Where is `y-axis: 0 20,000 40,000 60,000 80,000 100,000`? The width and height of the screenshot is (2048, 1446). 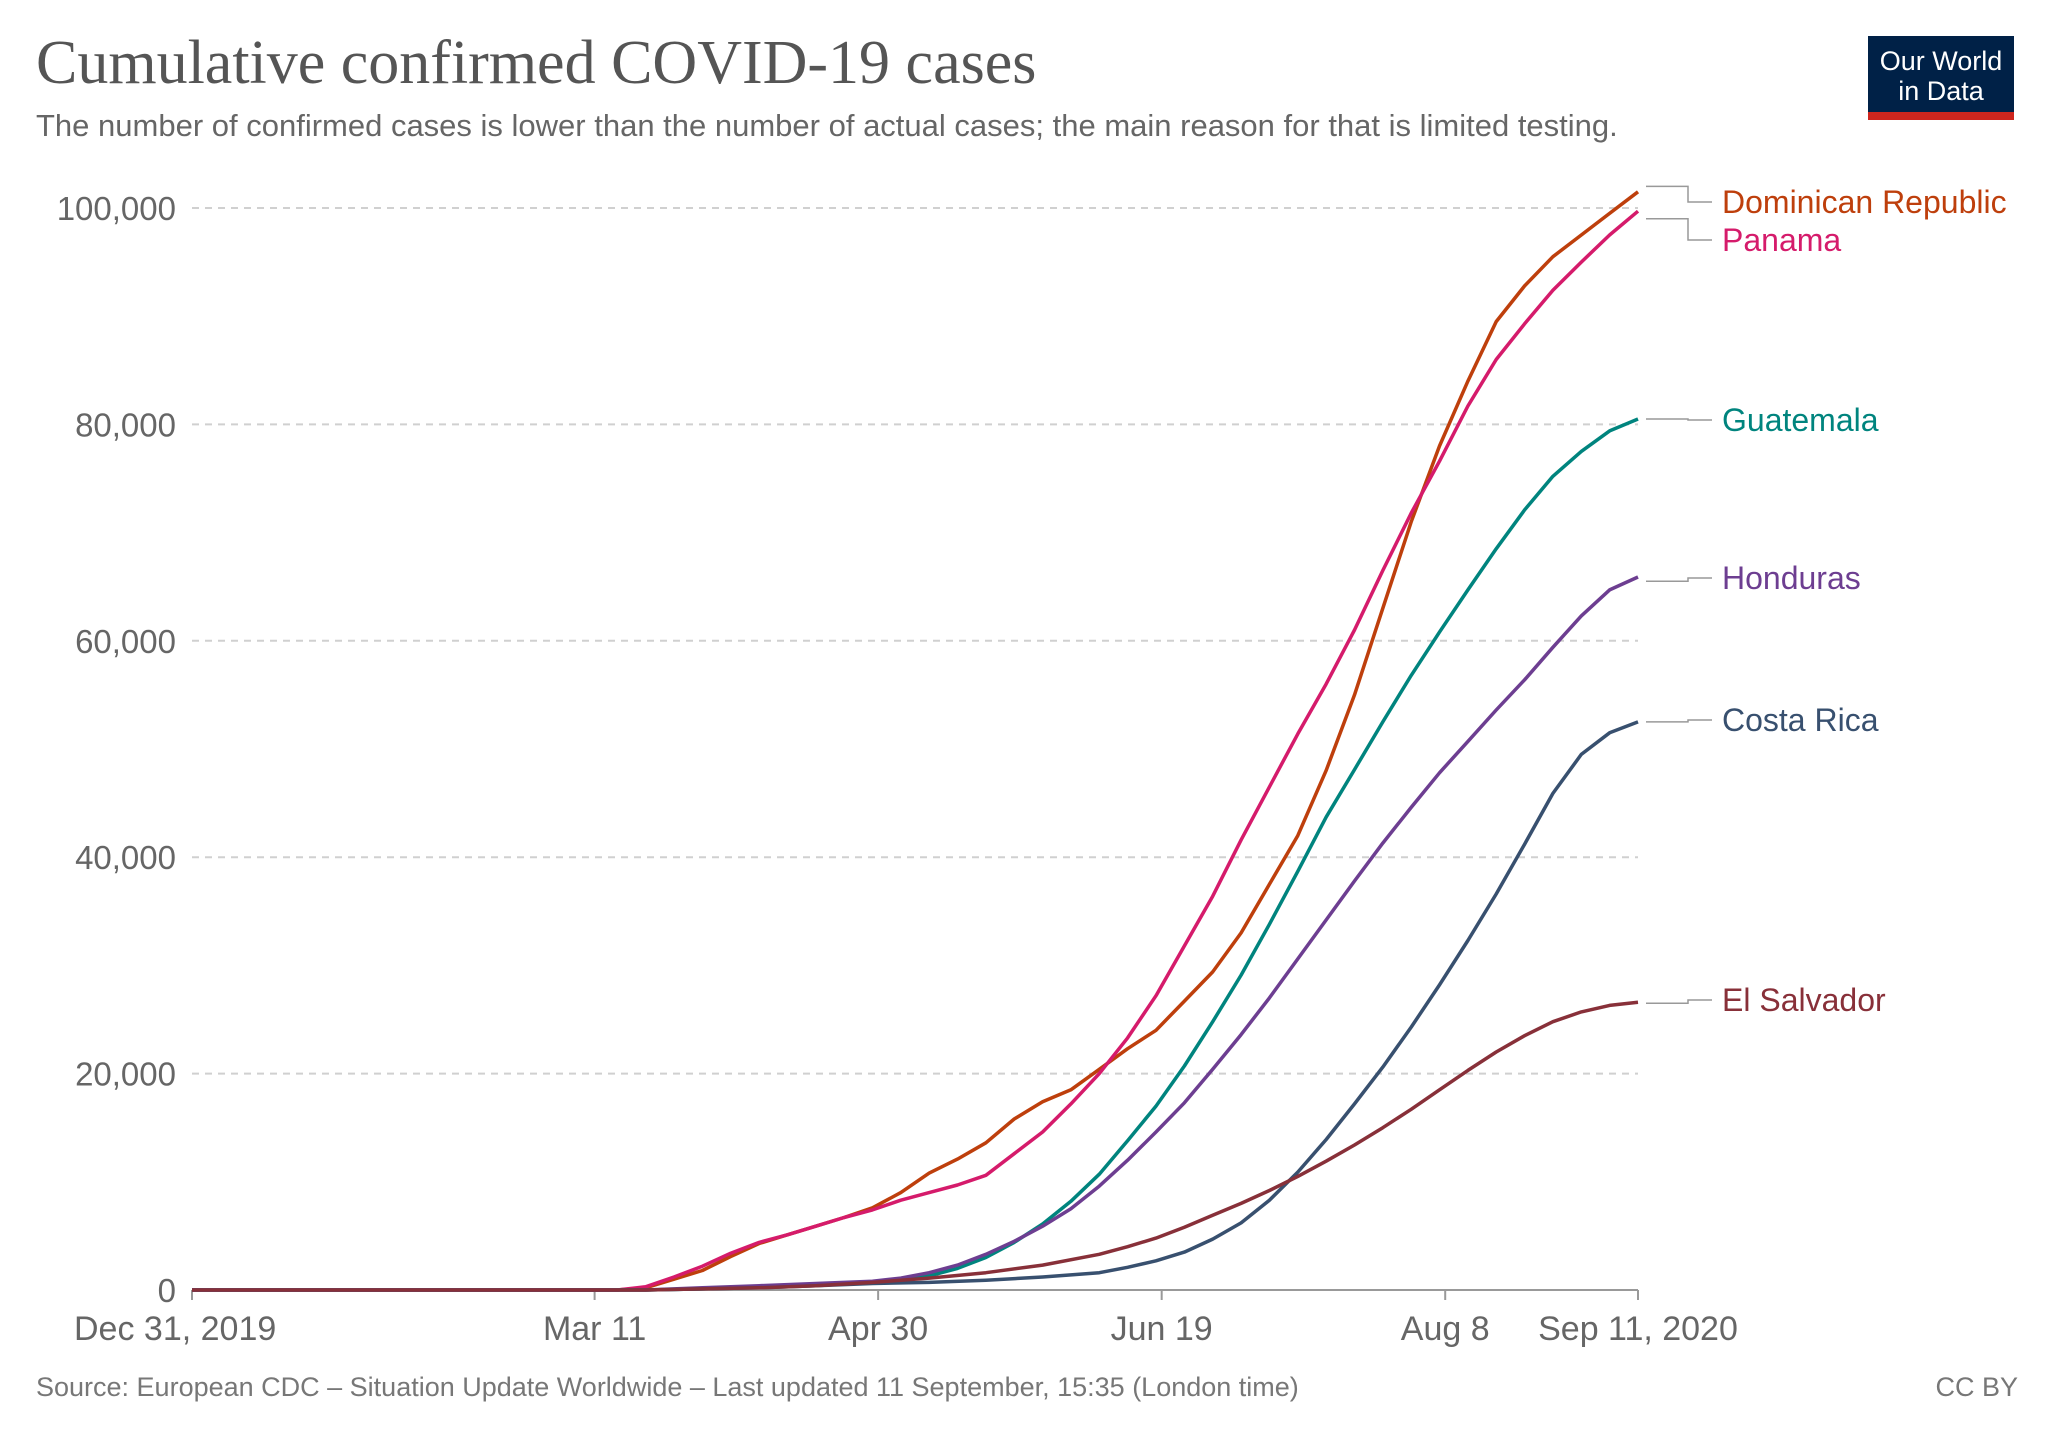 y-axis: 0 20,000 40,000 60,000 80,000 100,000 is located at coordinates (116, 749).